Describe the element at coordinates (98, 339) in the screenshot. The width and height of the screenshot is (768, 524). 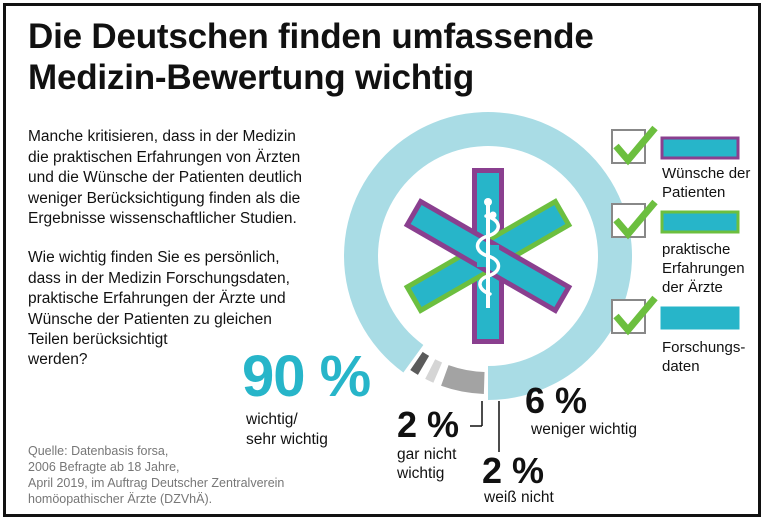
I see `question-line: Teilen berücksichtigt` at that location.